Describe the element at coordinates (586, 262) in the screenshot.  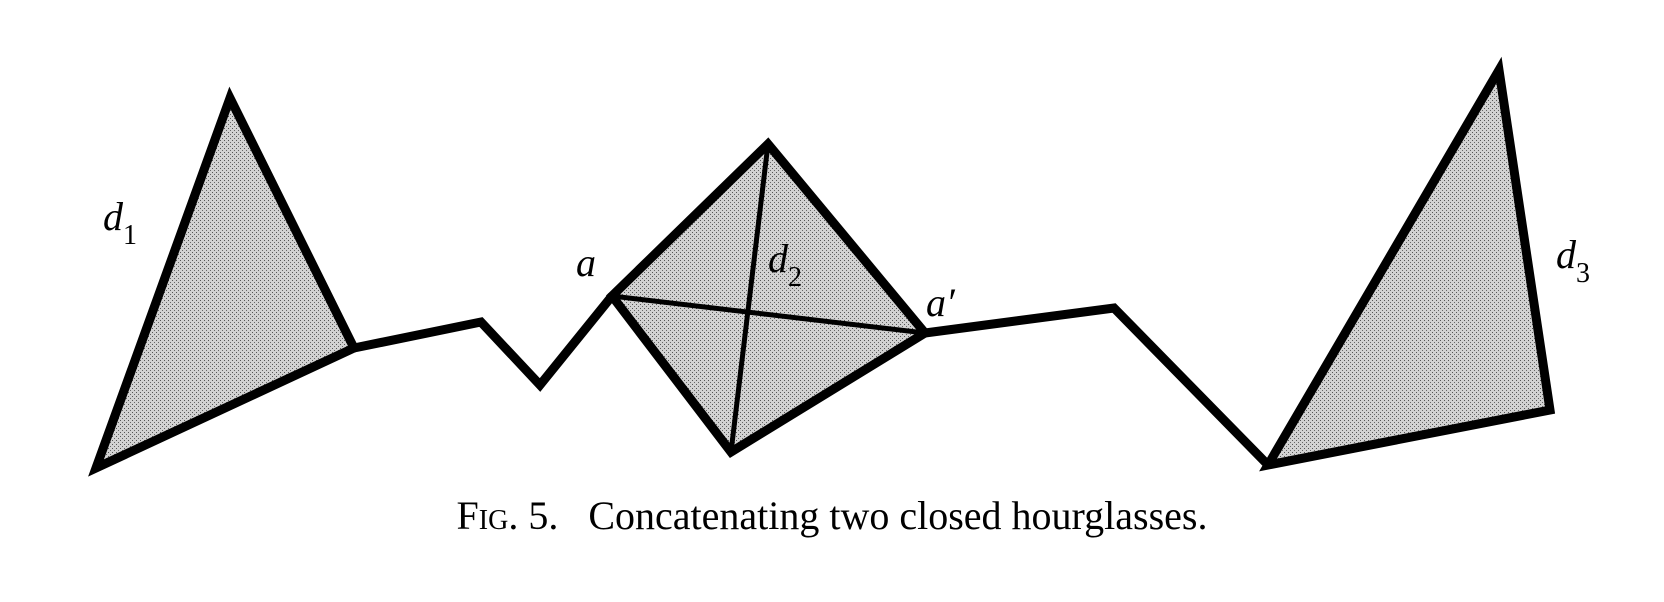
I see `label-a: a` at that location.